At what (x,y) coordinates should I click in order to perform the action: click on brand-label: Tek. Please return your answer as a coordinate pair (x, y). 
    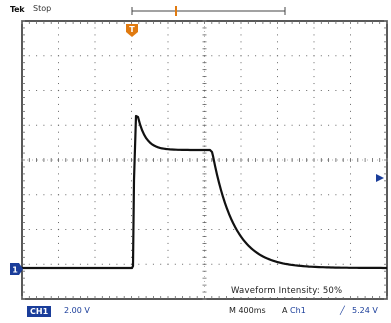
    Looking at the image, I should click on (17, 9).